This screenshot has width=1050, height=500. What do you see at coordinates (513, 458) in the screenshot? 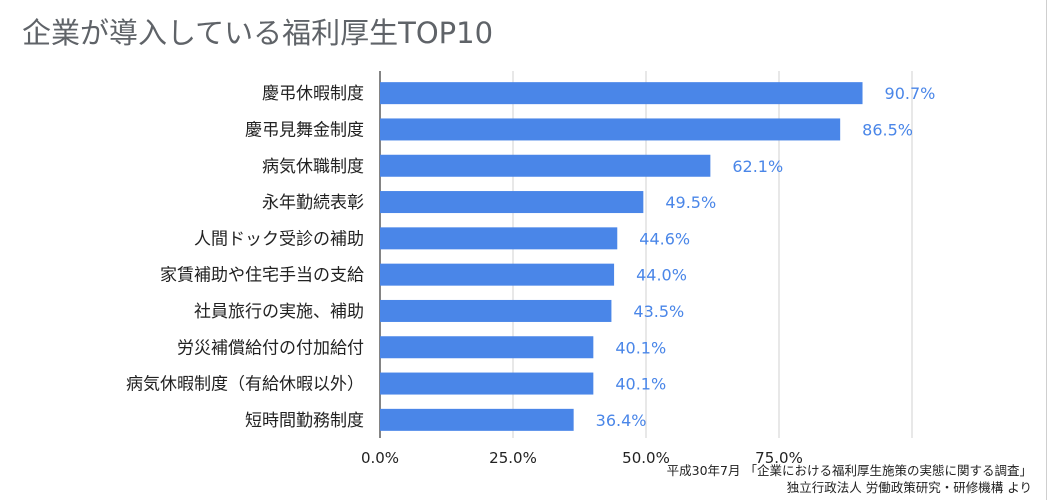
I see `x-tick-label: 25.0%` at bounding box center [513, 458].